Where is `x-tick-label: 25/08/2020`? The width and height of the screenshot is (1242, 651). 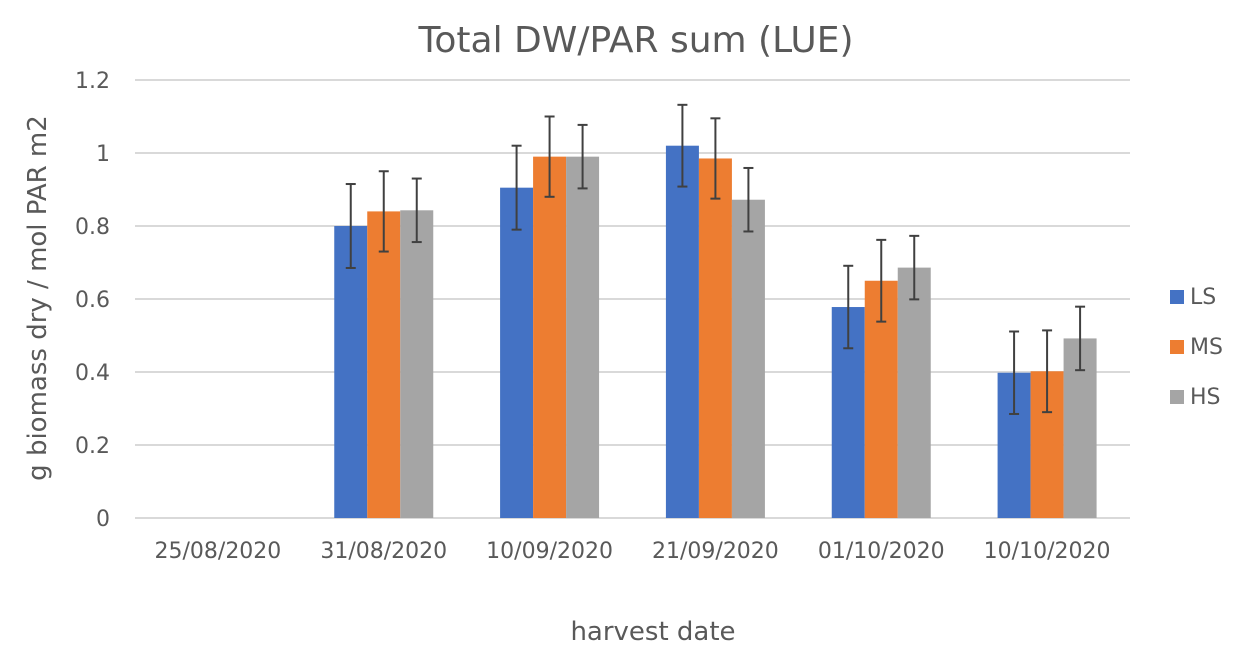
x-tick-label: 25/08/2020 is located at coordinates (218, 551).